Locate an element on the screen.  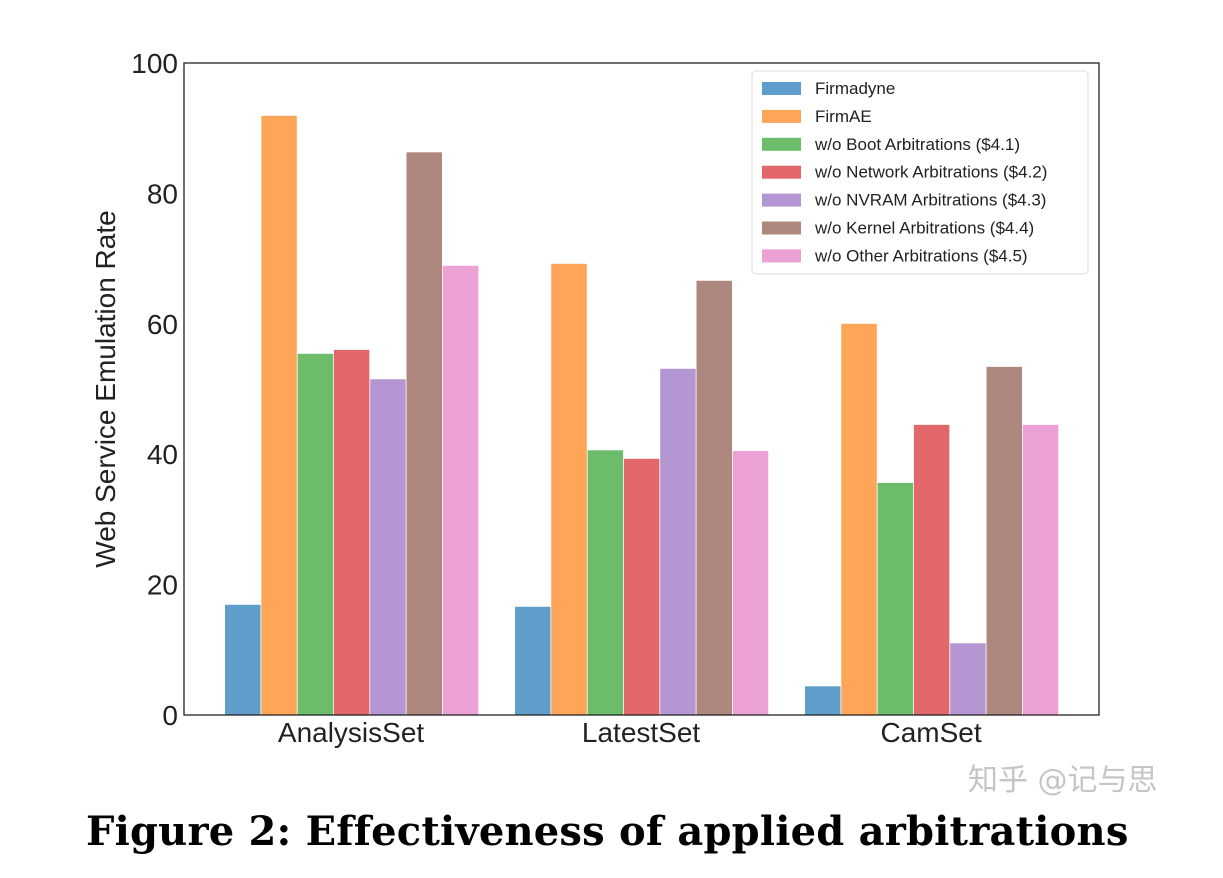
x-tick-label: AnalysisSet is located at coordinates (351, 732).